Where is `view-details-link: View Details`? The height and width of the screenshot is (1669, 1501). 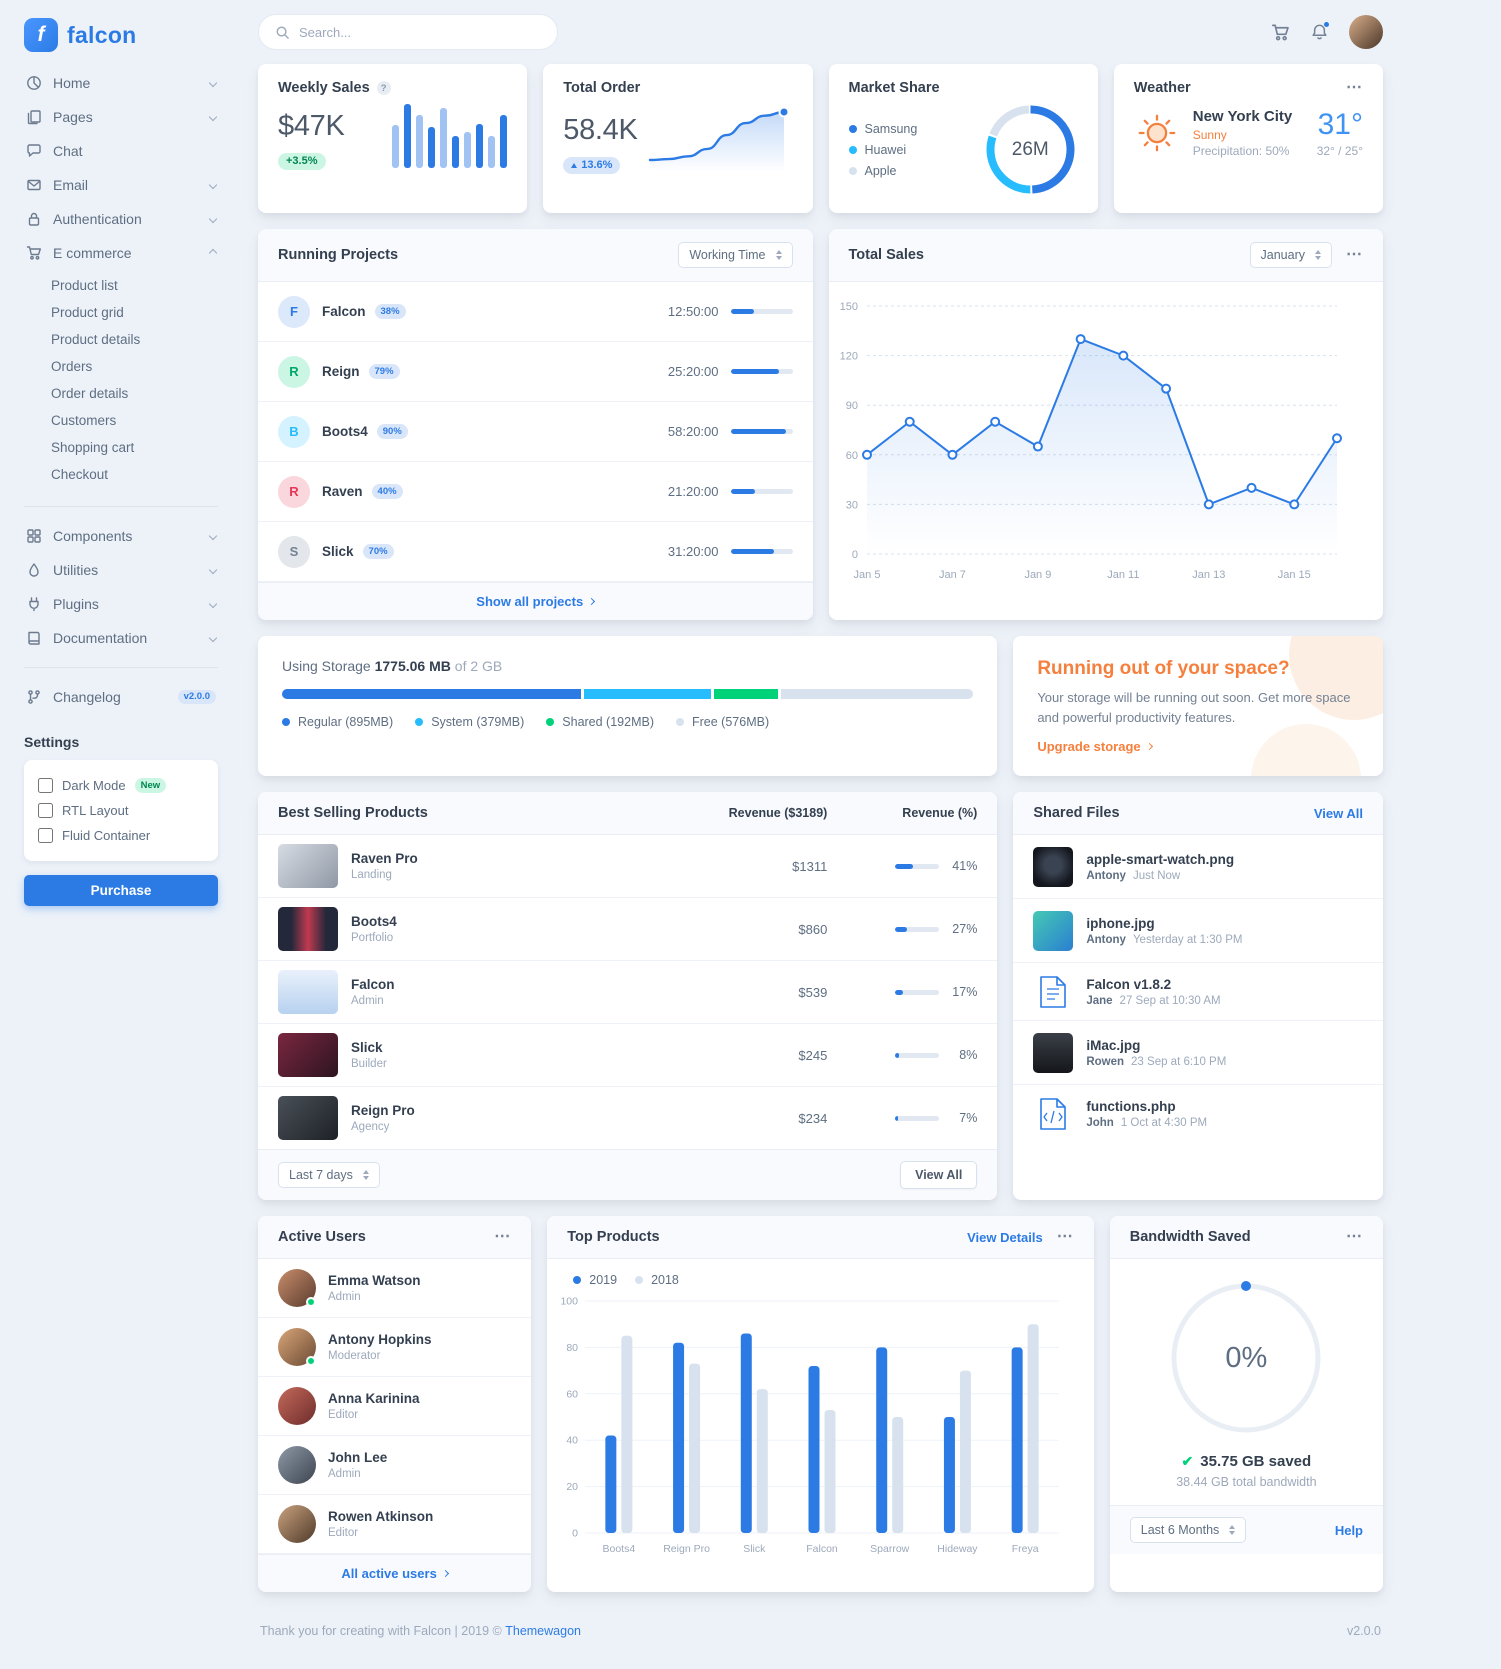 view-details-link: View Details is located at coordinates (1005, 1237).